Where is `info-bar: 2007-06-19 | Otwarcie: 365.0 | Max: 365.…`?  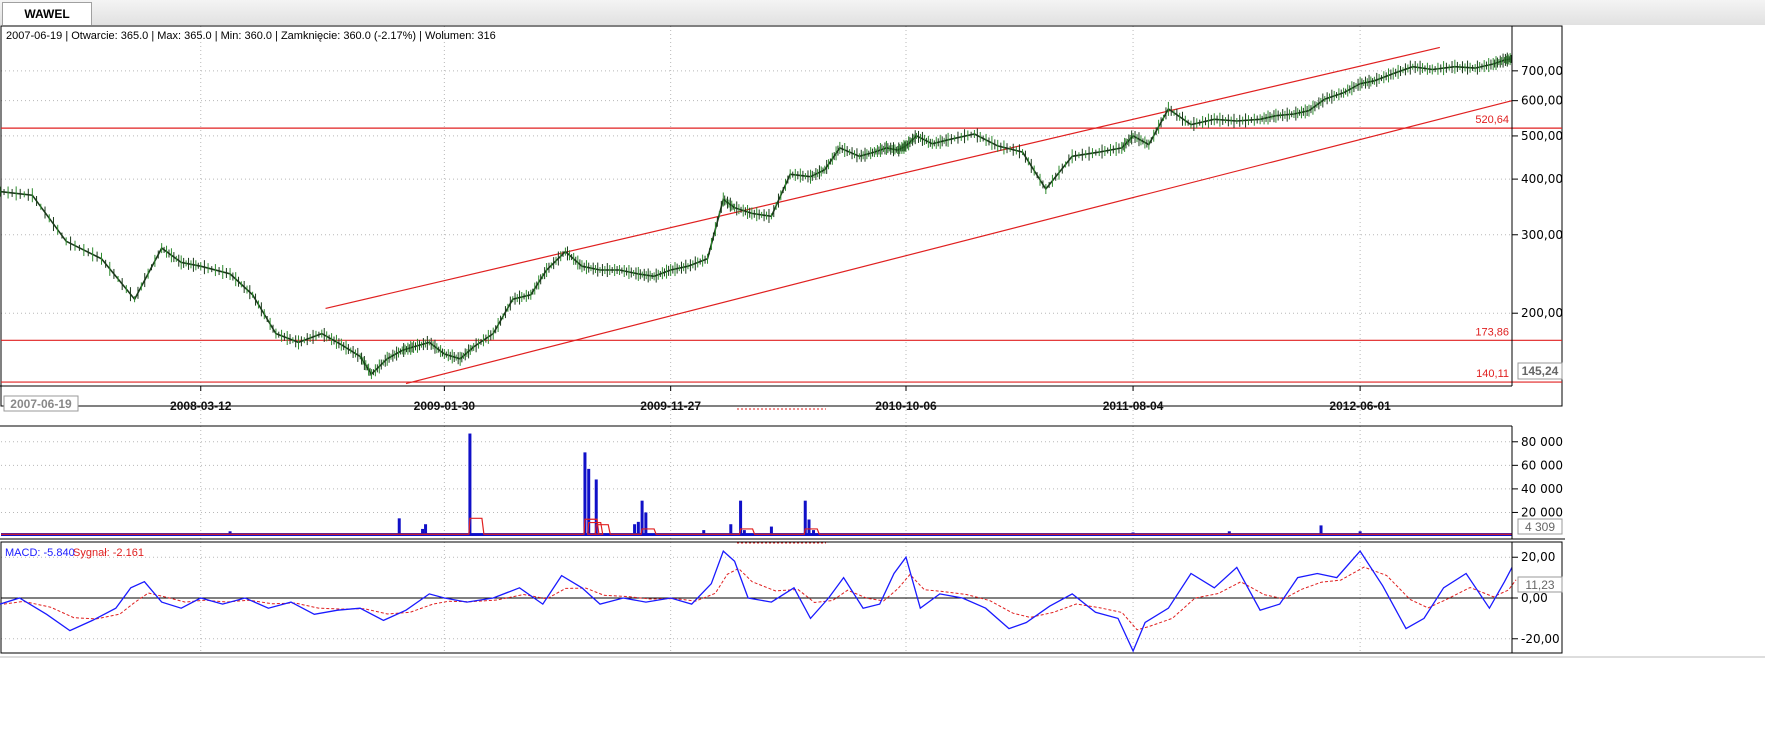
info-bar: 2007-06-19 | Otwarcie: 365.0 | Max: 365.… is located at coordinates (251, 36).